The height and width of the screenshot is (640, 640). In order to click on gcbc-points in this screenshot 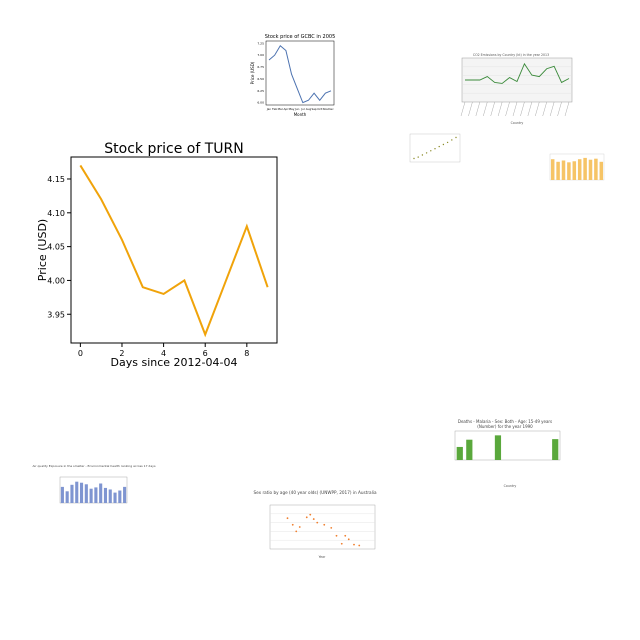, I will do `click(300, 74)`.